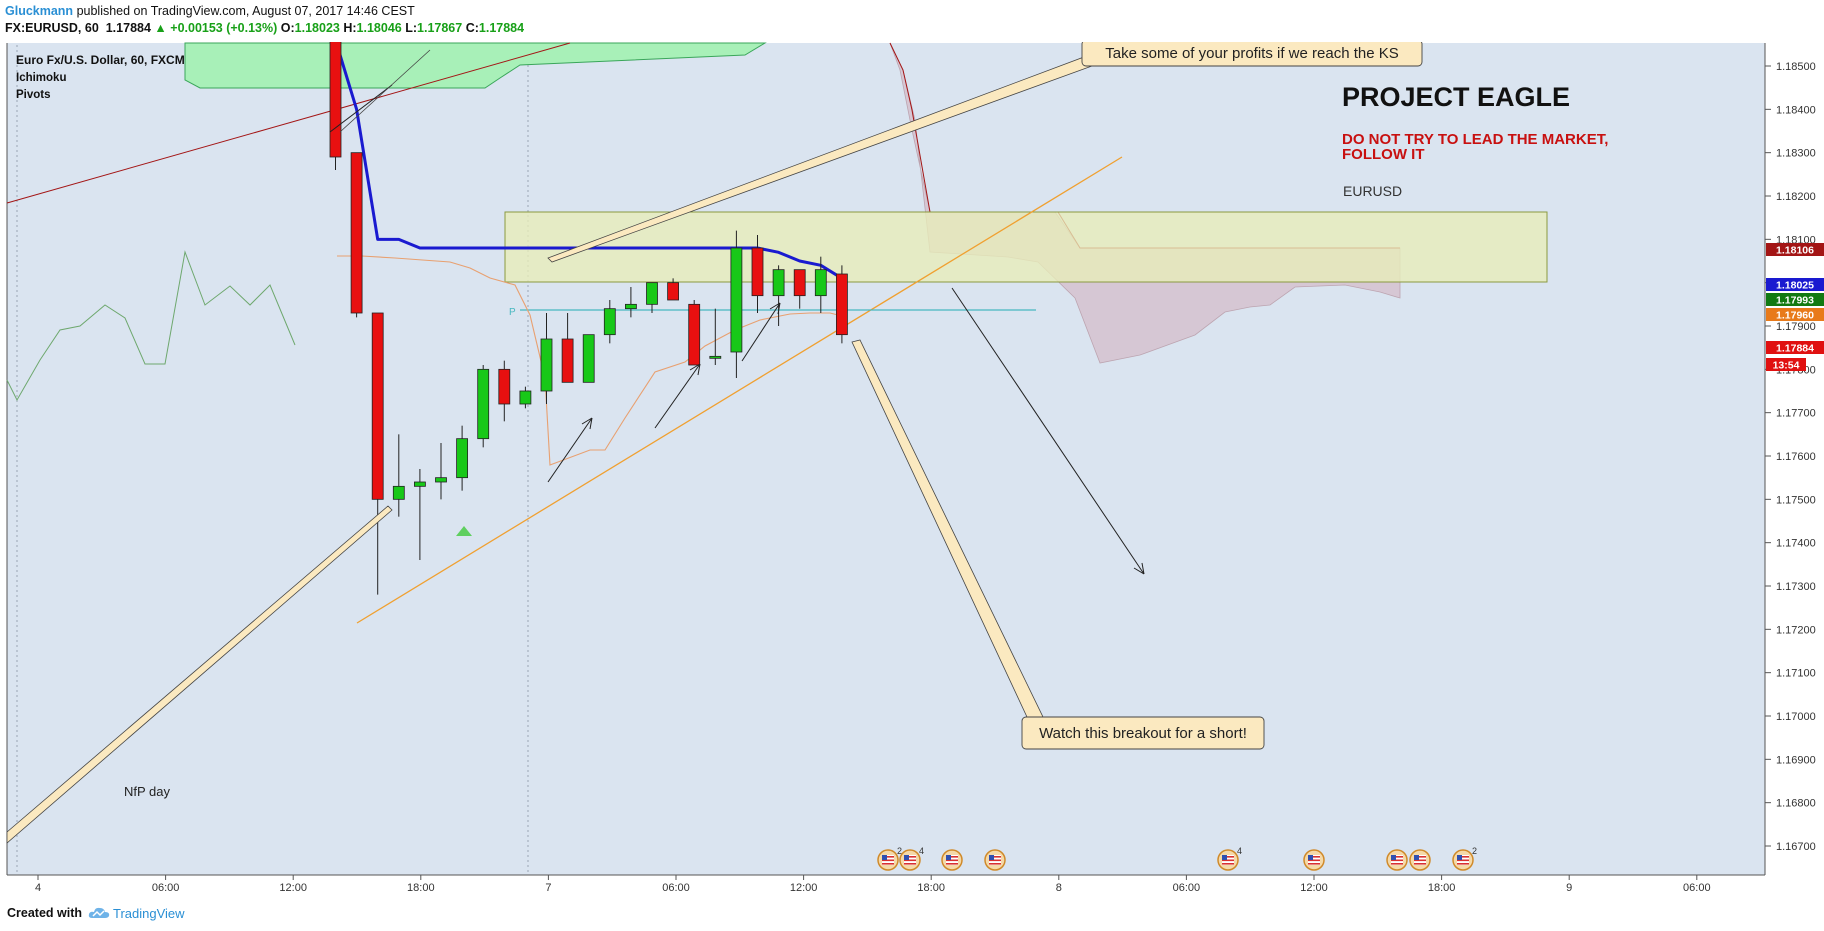  I want to click on legend-indicator: Ichimoku, so click(41, 78).